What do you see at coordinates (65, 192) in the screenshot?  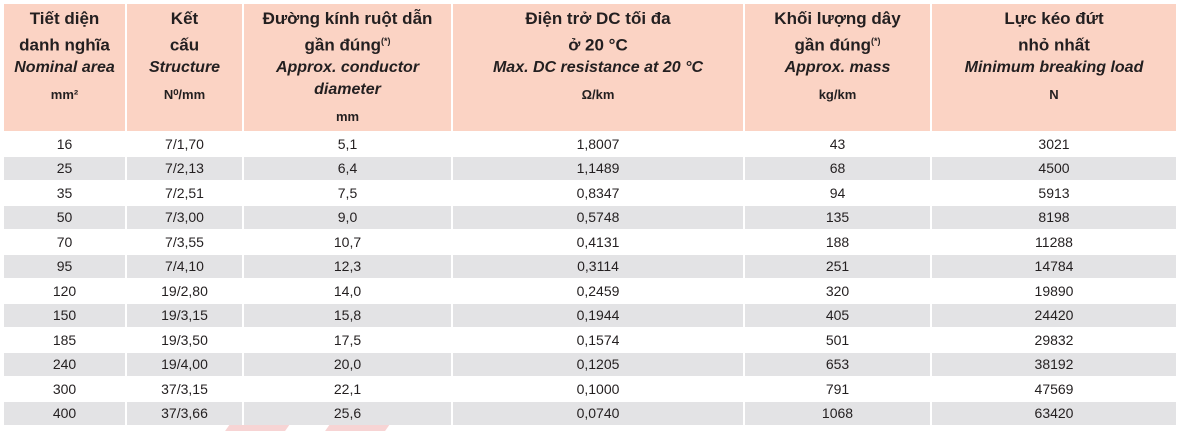 I see `table-cell: 35` at bounding box center [65, 192].